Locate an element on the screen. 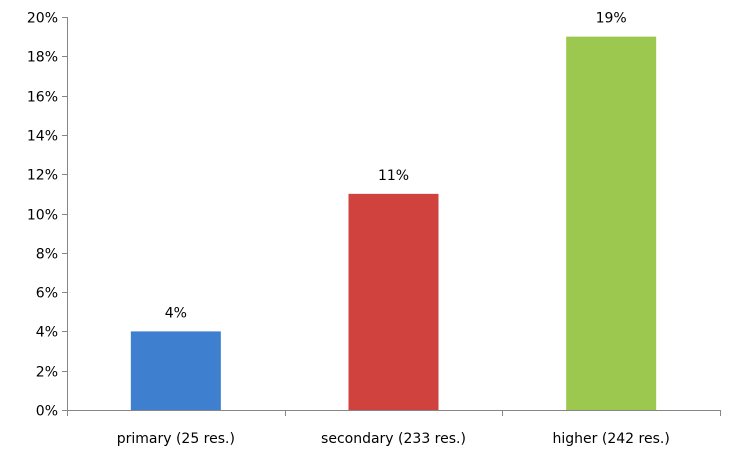  y-tick-label: 0% is located at coordinates (47, 412).